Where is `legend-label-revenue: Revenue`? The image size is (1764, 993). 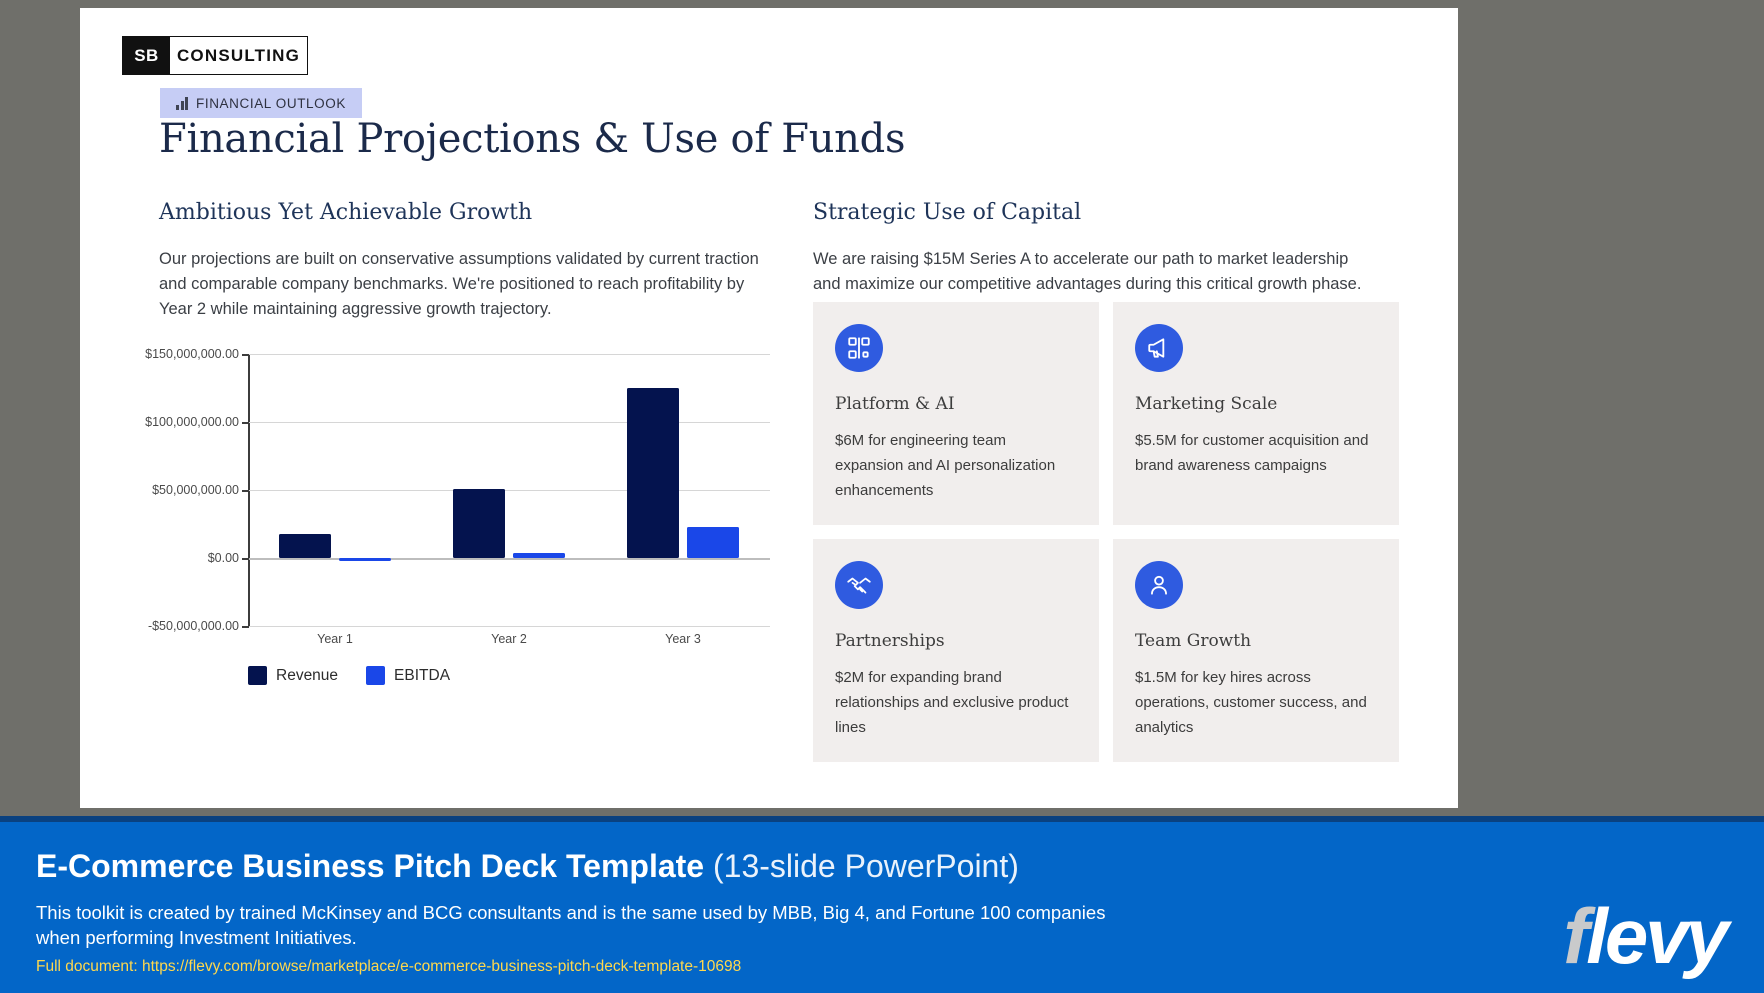
legend-label-revenue: Revenue is located at coordinates (307, 675).